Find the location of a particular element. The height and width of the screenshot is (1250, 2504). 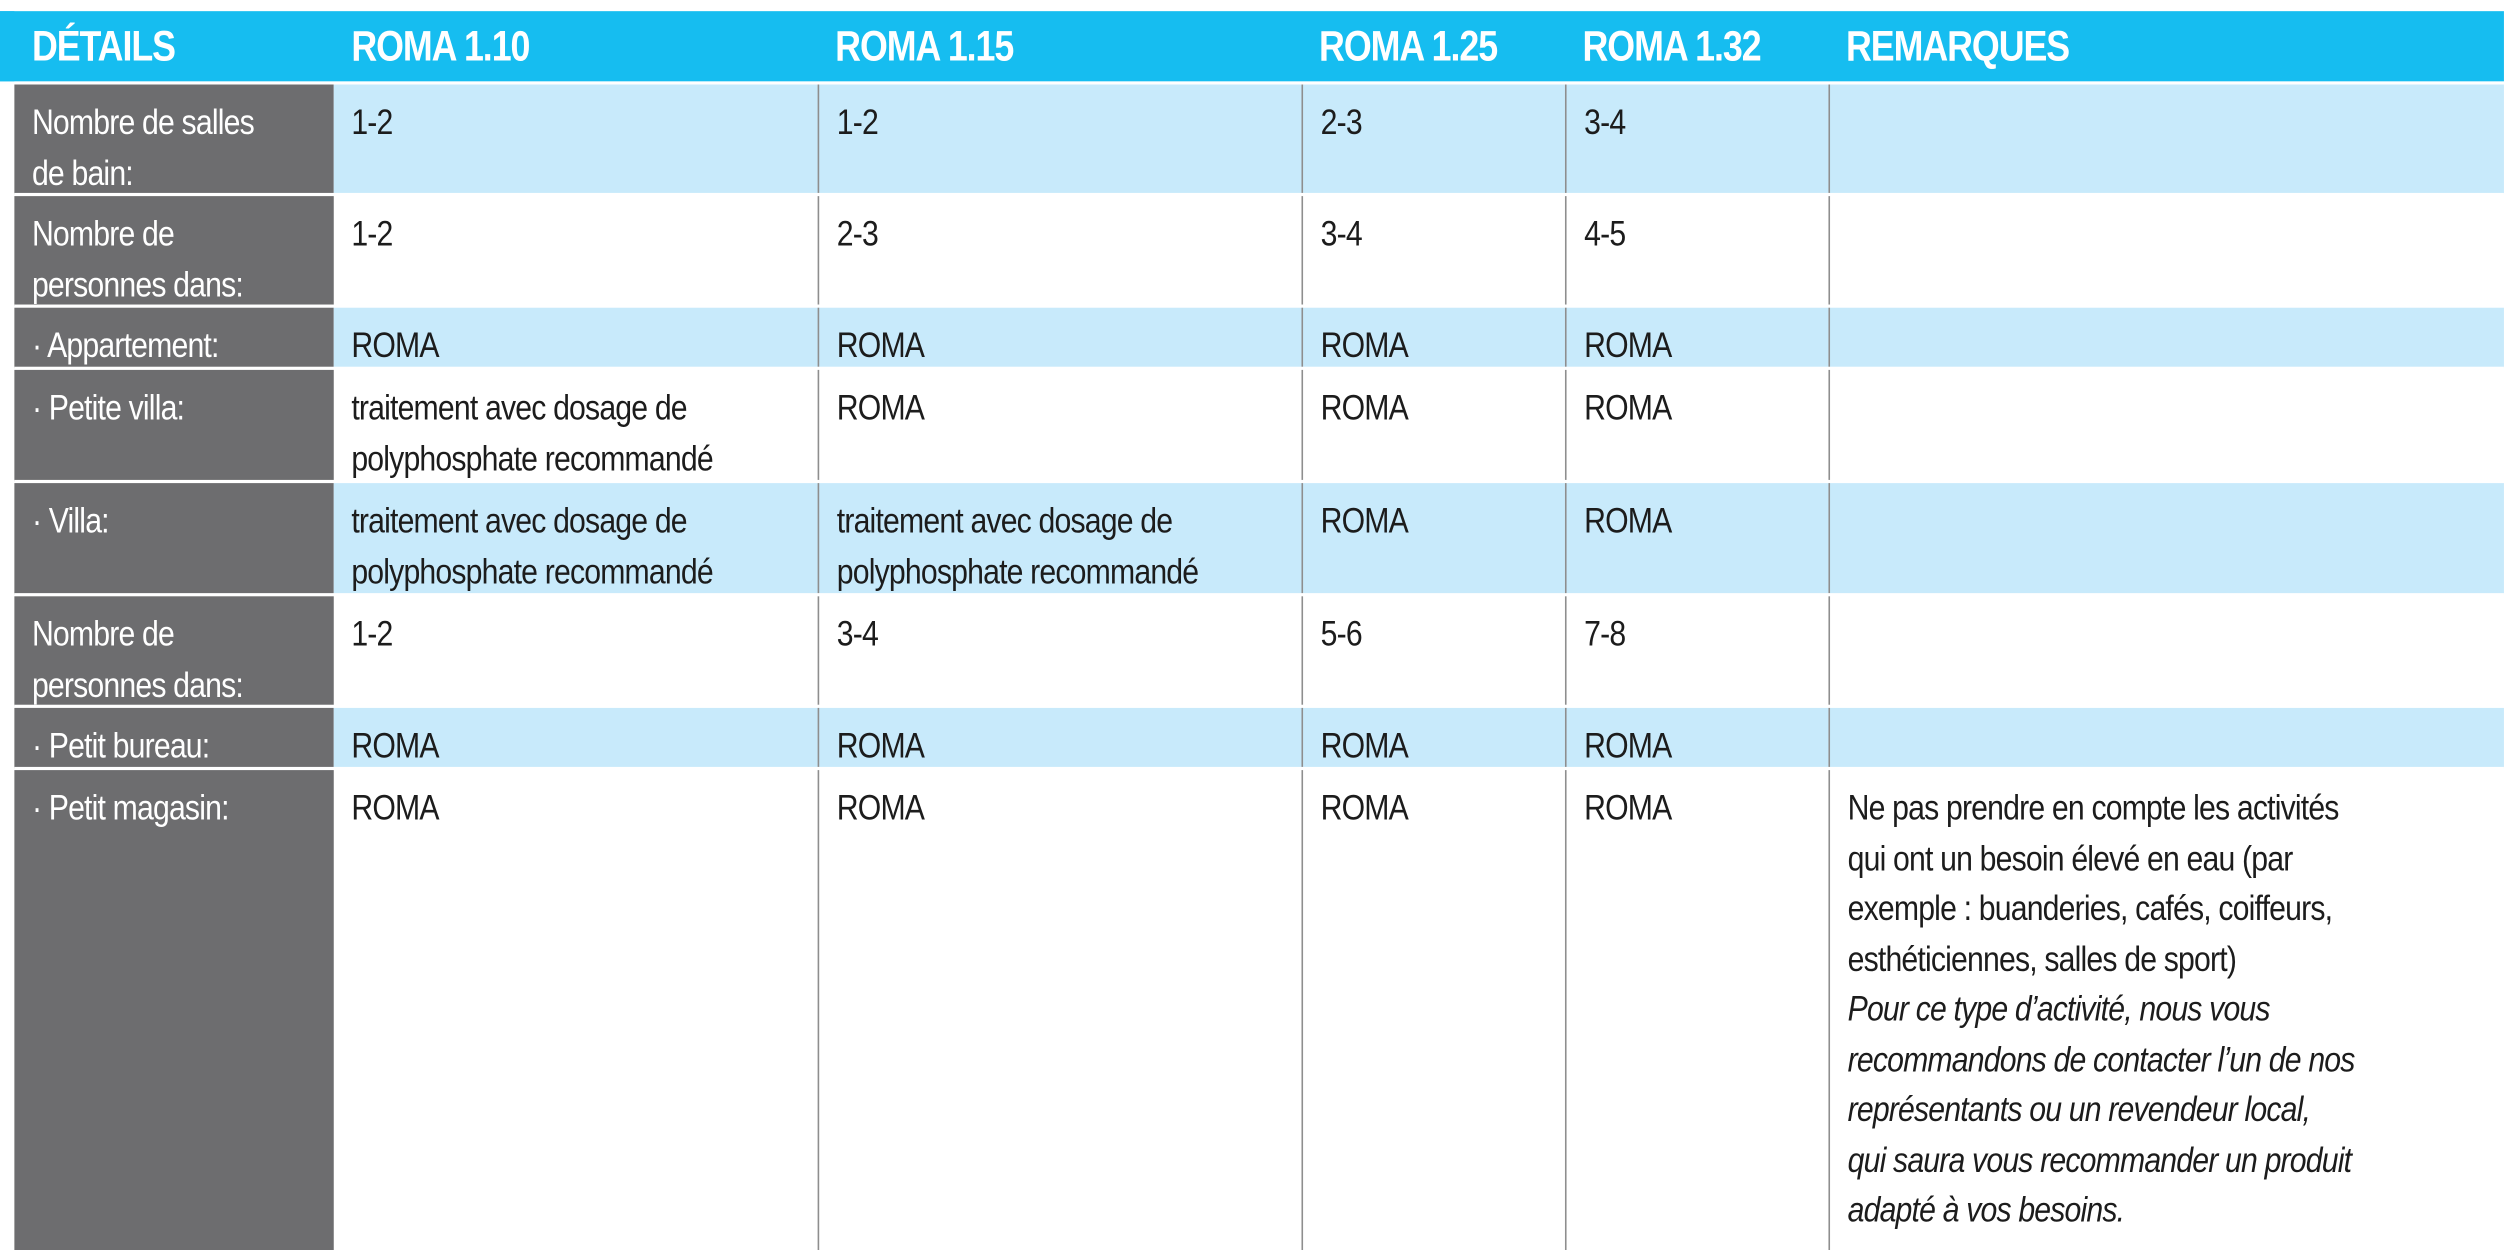

table-row: · Appartement: ROMA ROMA ROMA ROMA is located at coordinates (1252, 338).